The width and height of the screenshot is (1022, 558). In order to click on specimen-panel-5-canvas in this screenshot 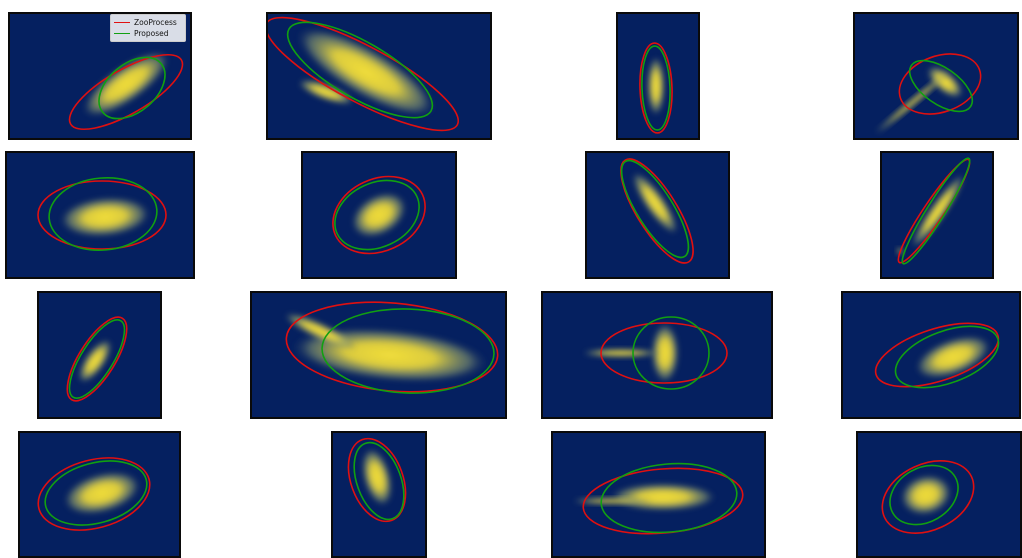, I will do `click(100, 215)`.